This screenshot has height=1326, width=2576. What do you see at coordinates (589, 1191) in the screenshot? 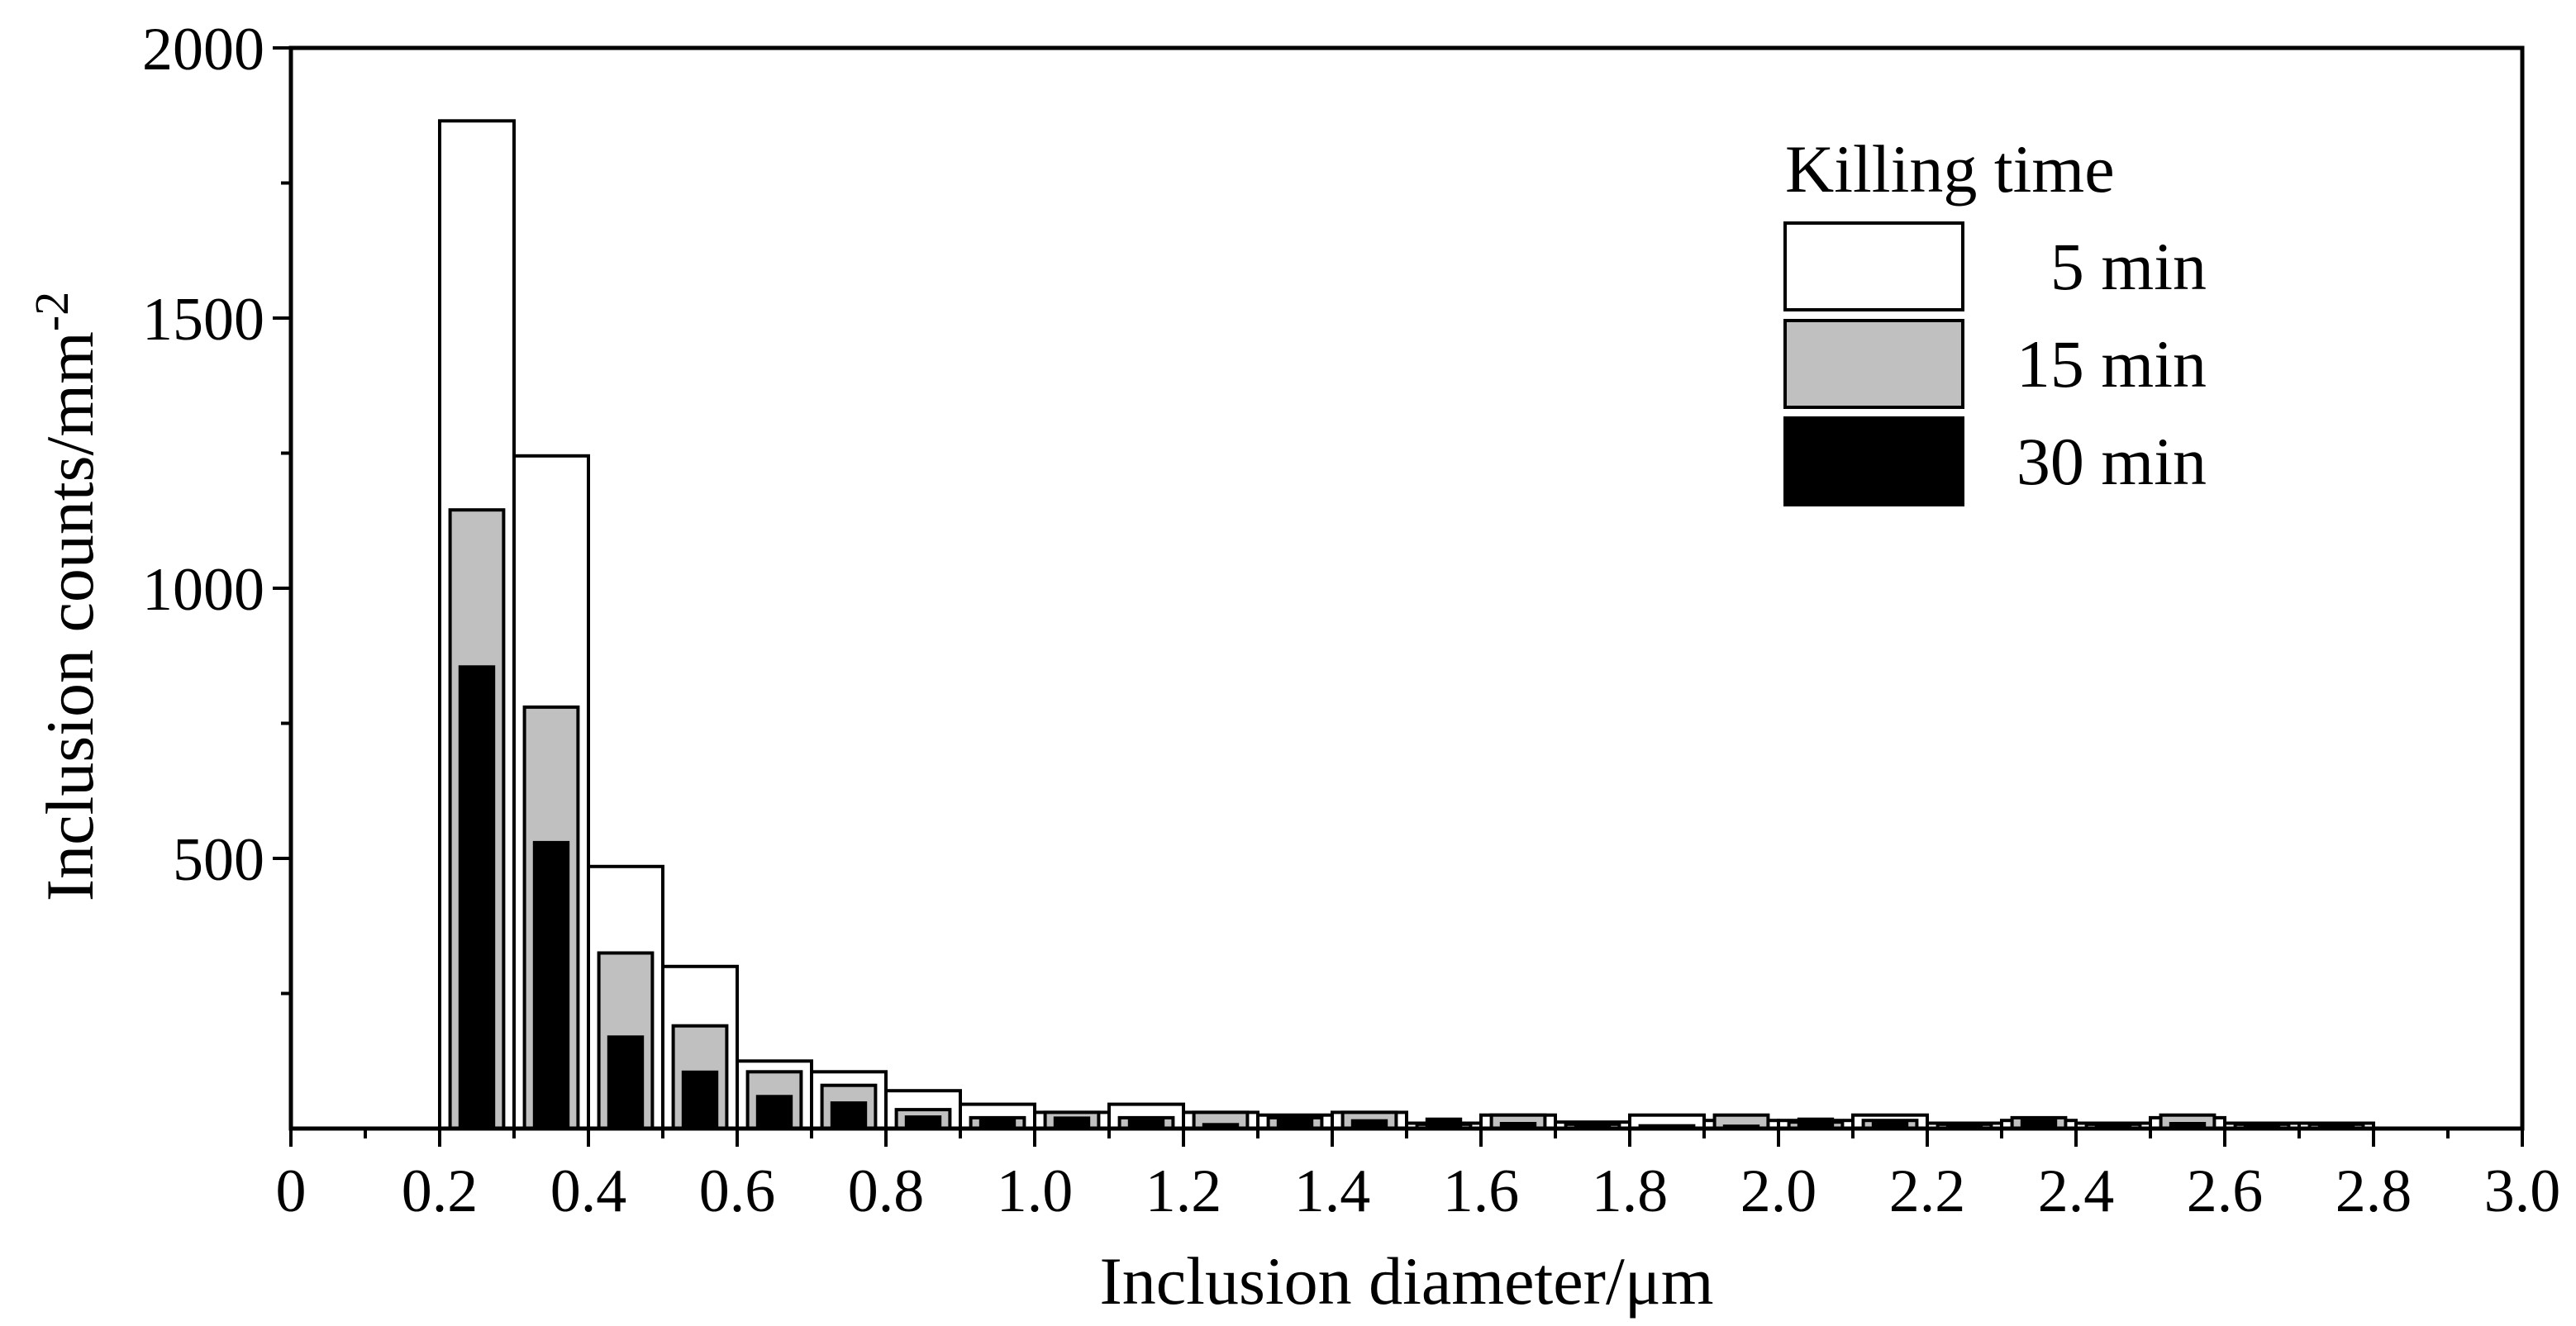
I see `x-tick-label: 0.4` at bounding box center [589, 1191].